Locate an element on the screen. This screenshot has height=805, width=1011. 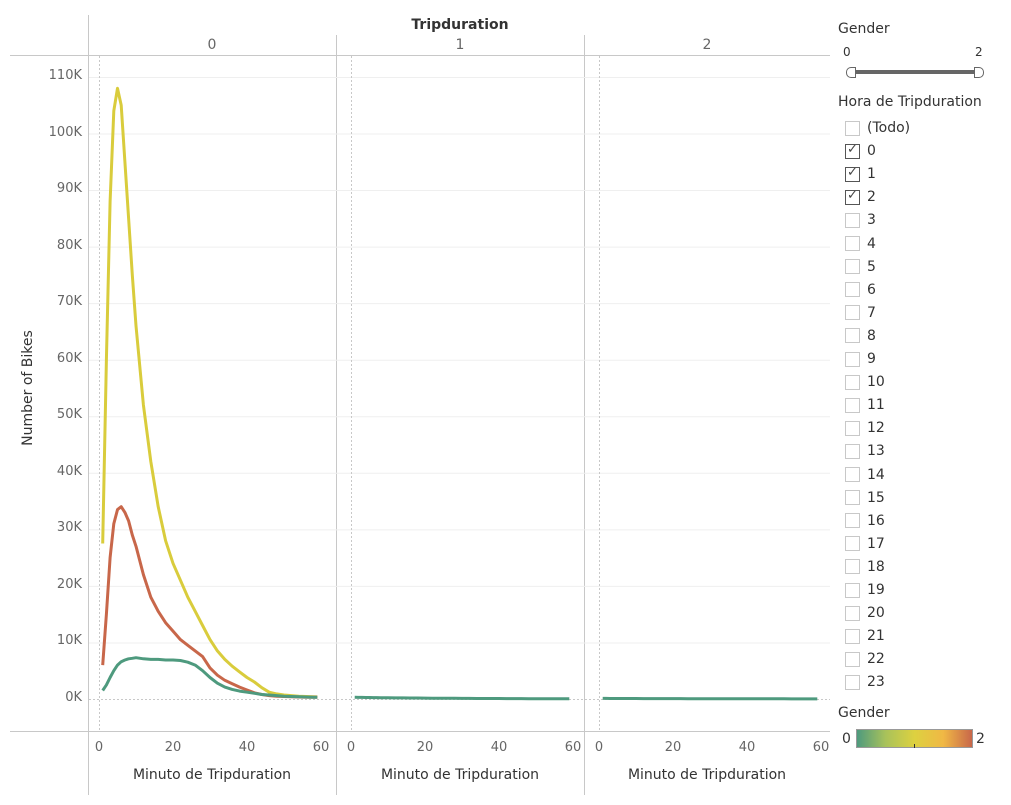
hour-filter-item: 6 is located at coordinates (860, 290).